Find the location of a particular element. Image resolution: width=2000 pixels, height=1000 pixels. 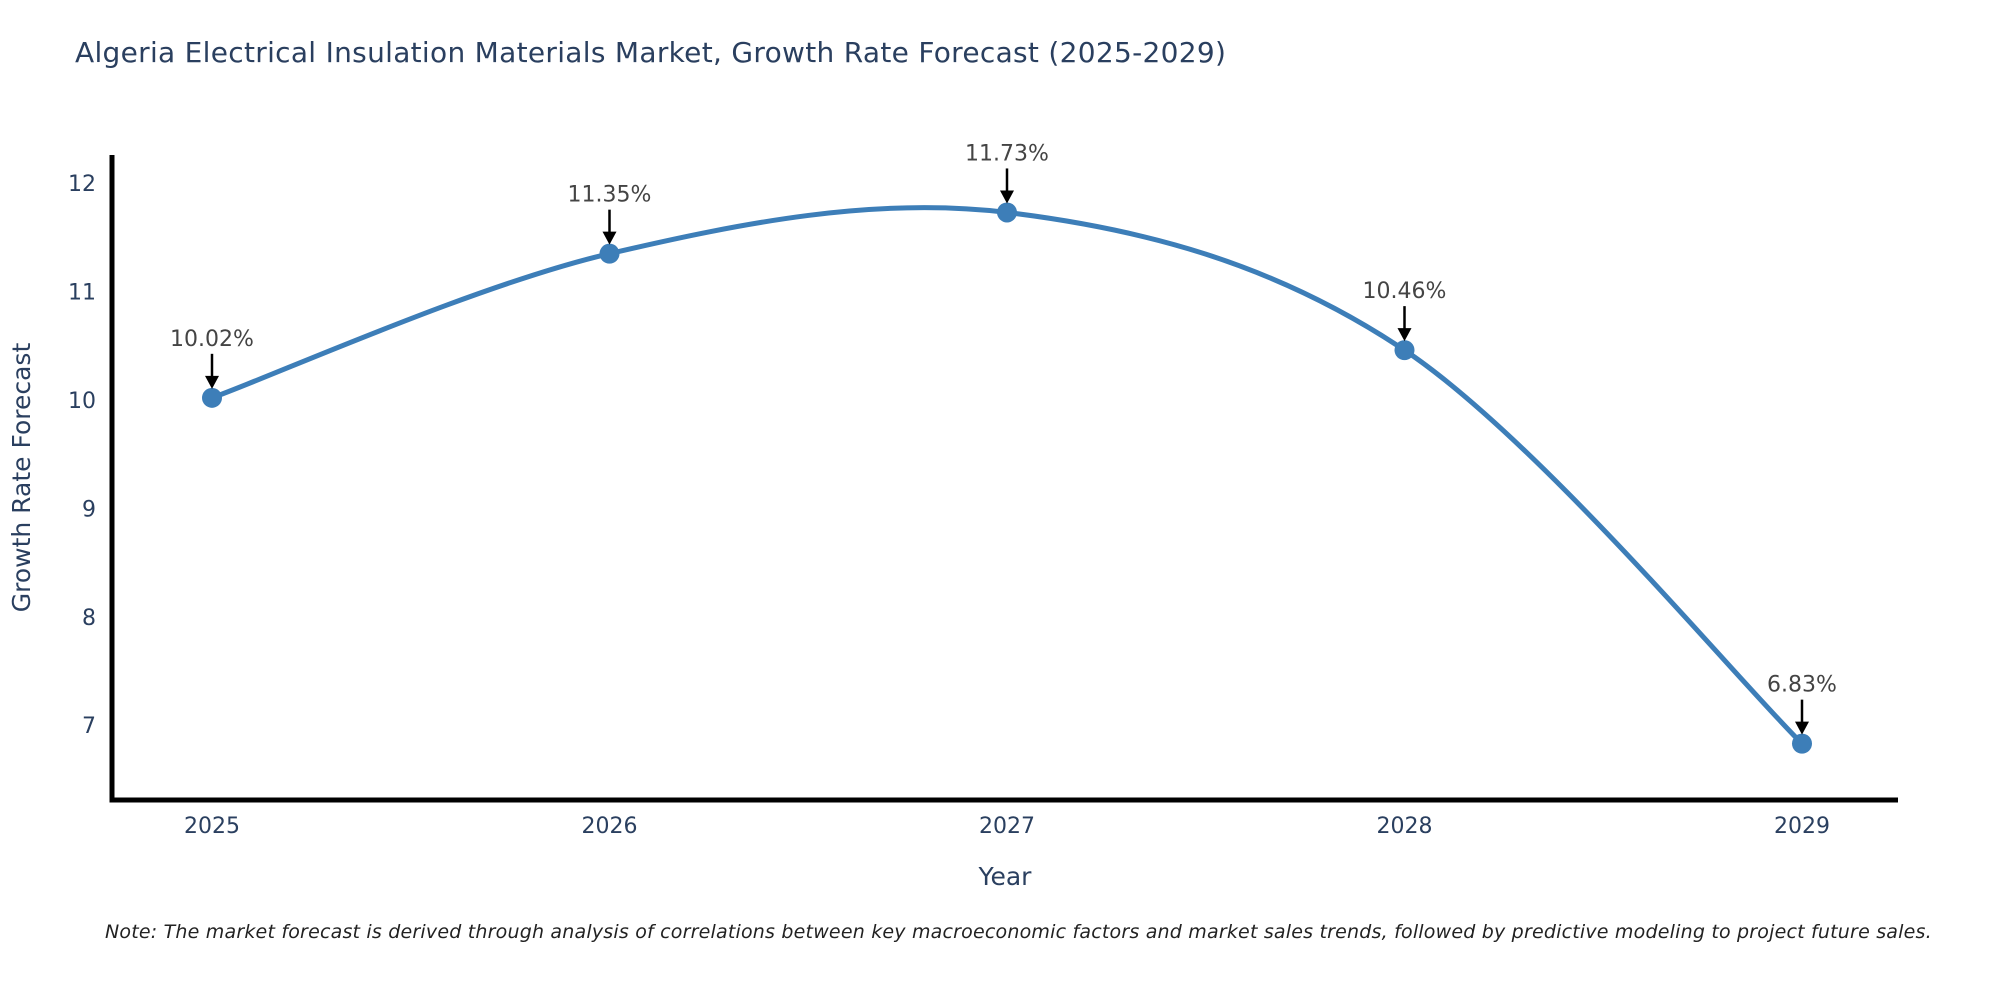

y-tick-label: 8 is located at coordinates (89, 618).